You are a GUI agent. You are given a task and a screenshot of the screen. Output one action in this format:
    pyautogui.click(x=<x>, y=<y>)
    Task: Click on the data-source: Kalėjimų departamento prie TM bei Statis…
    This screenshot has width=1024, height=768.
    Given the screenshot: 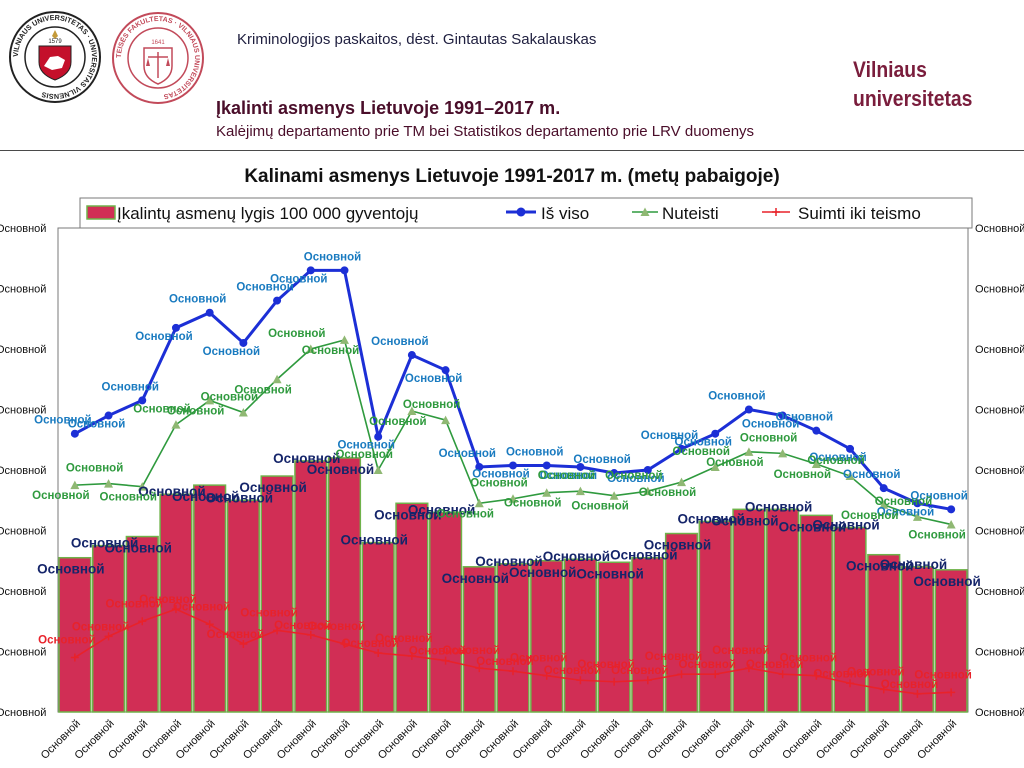 What is the action you would take?
    pyautogui.click(x=485, y=131)
    